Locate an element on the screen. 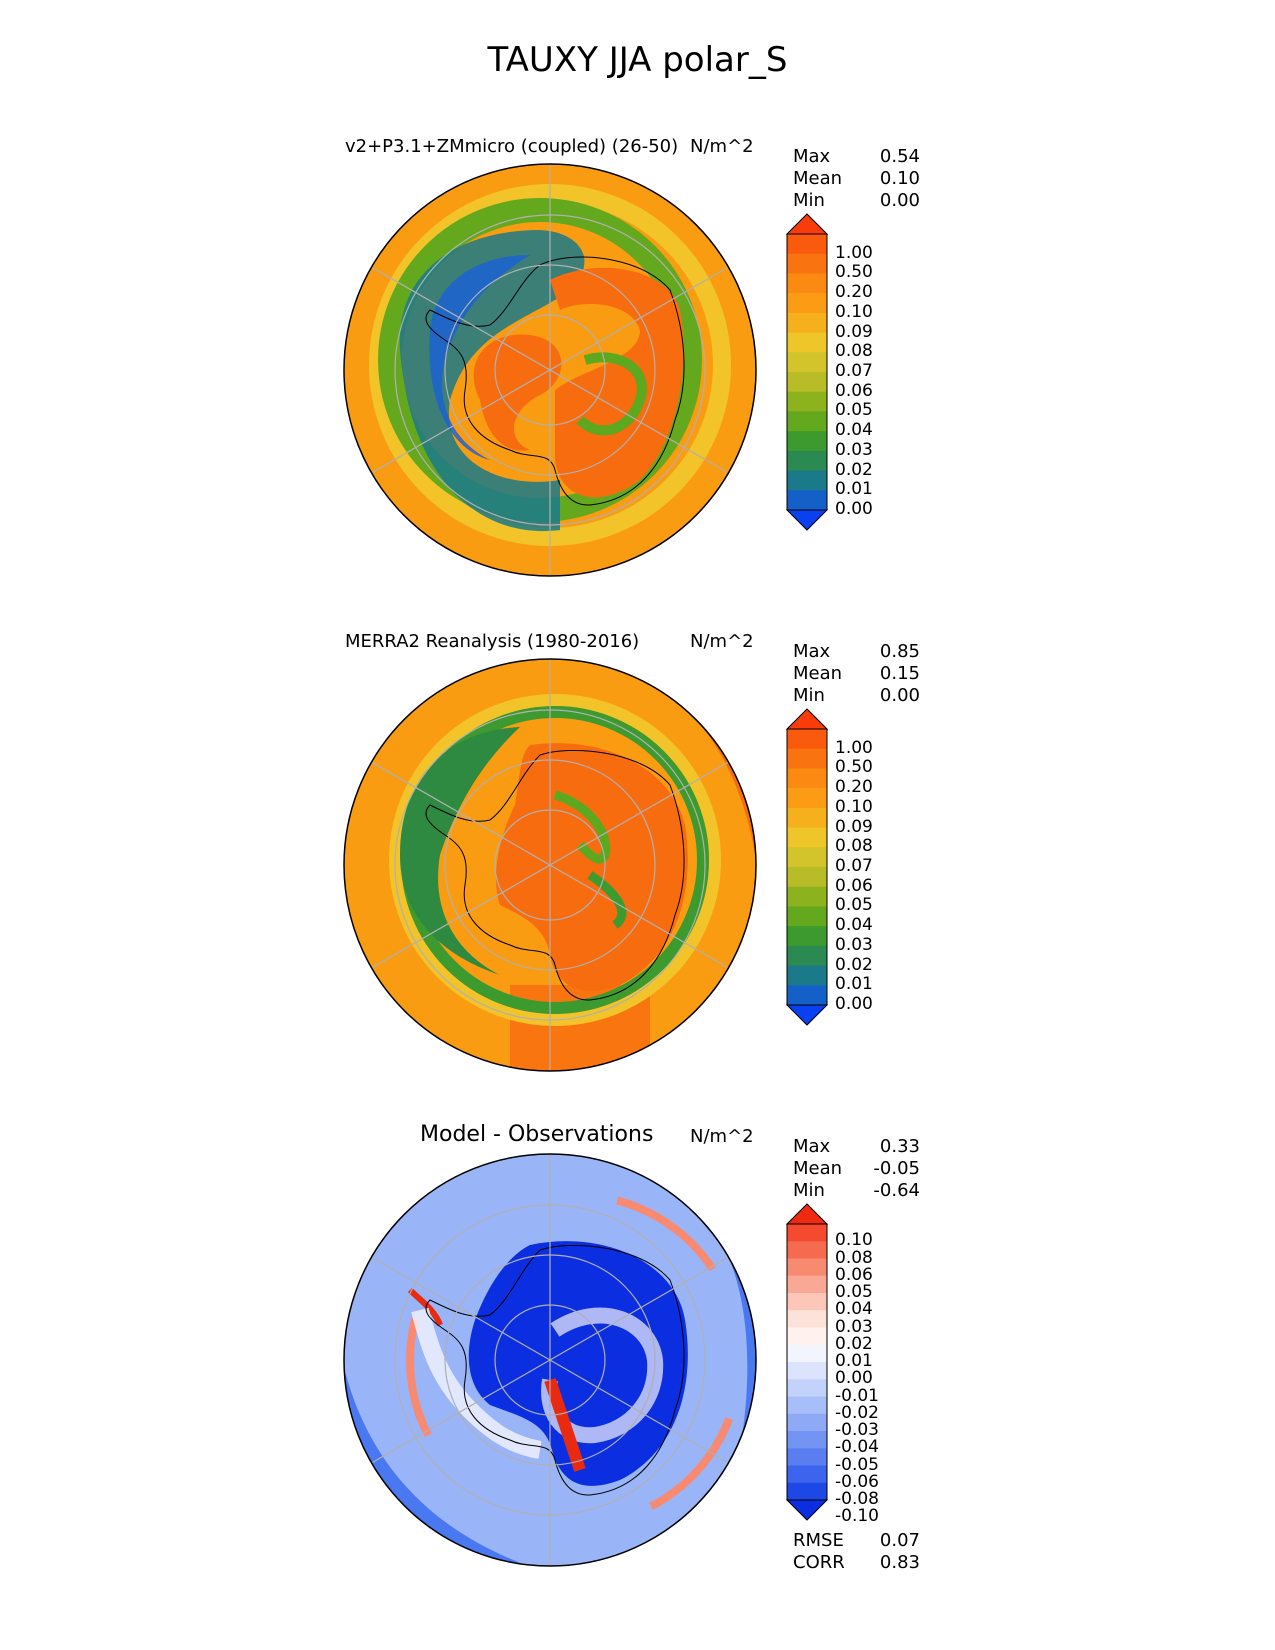 Image resolution: width=1275 pixels, height=1650 pixels. colorbar-tick-label: -0.06 is located at coordinates (857, 1481).